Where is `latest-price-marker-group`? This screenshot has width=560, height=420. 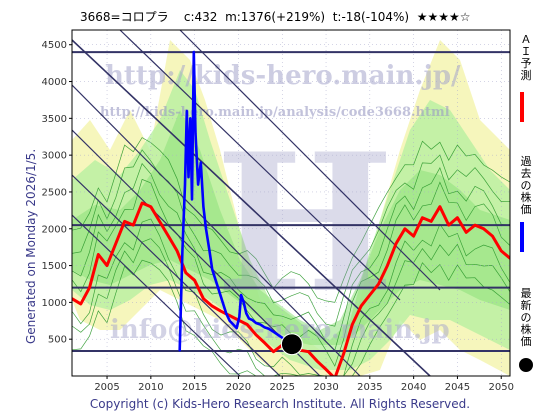
latest-price-marker-group is located at coordinates (291, 344).